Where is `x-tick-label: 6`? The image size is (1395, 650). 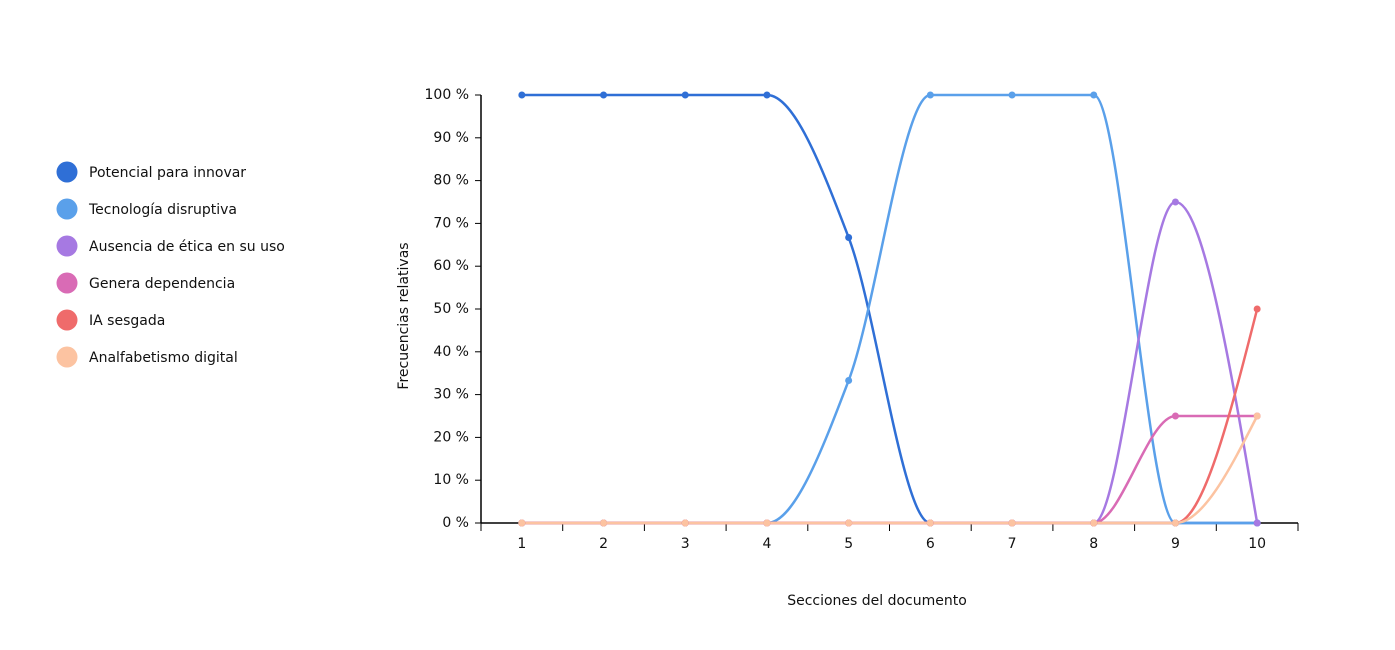 x-tick-label: 6 is located at coordinates (930, 544).